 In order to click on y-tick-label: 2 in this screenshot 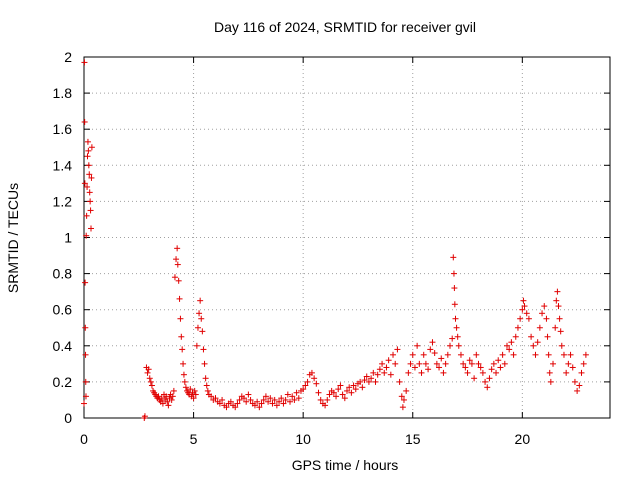, I will do `click(68, 57)`.